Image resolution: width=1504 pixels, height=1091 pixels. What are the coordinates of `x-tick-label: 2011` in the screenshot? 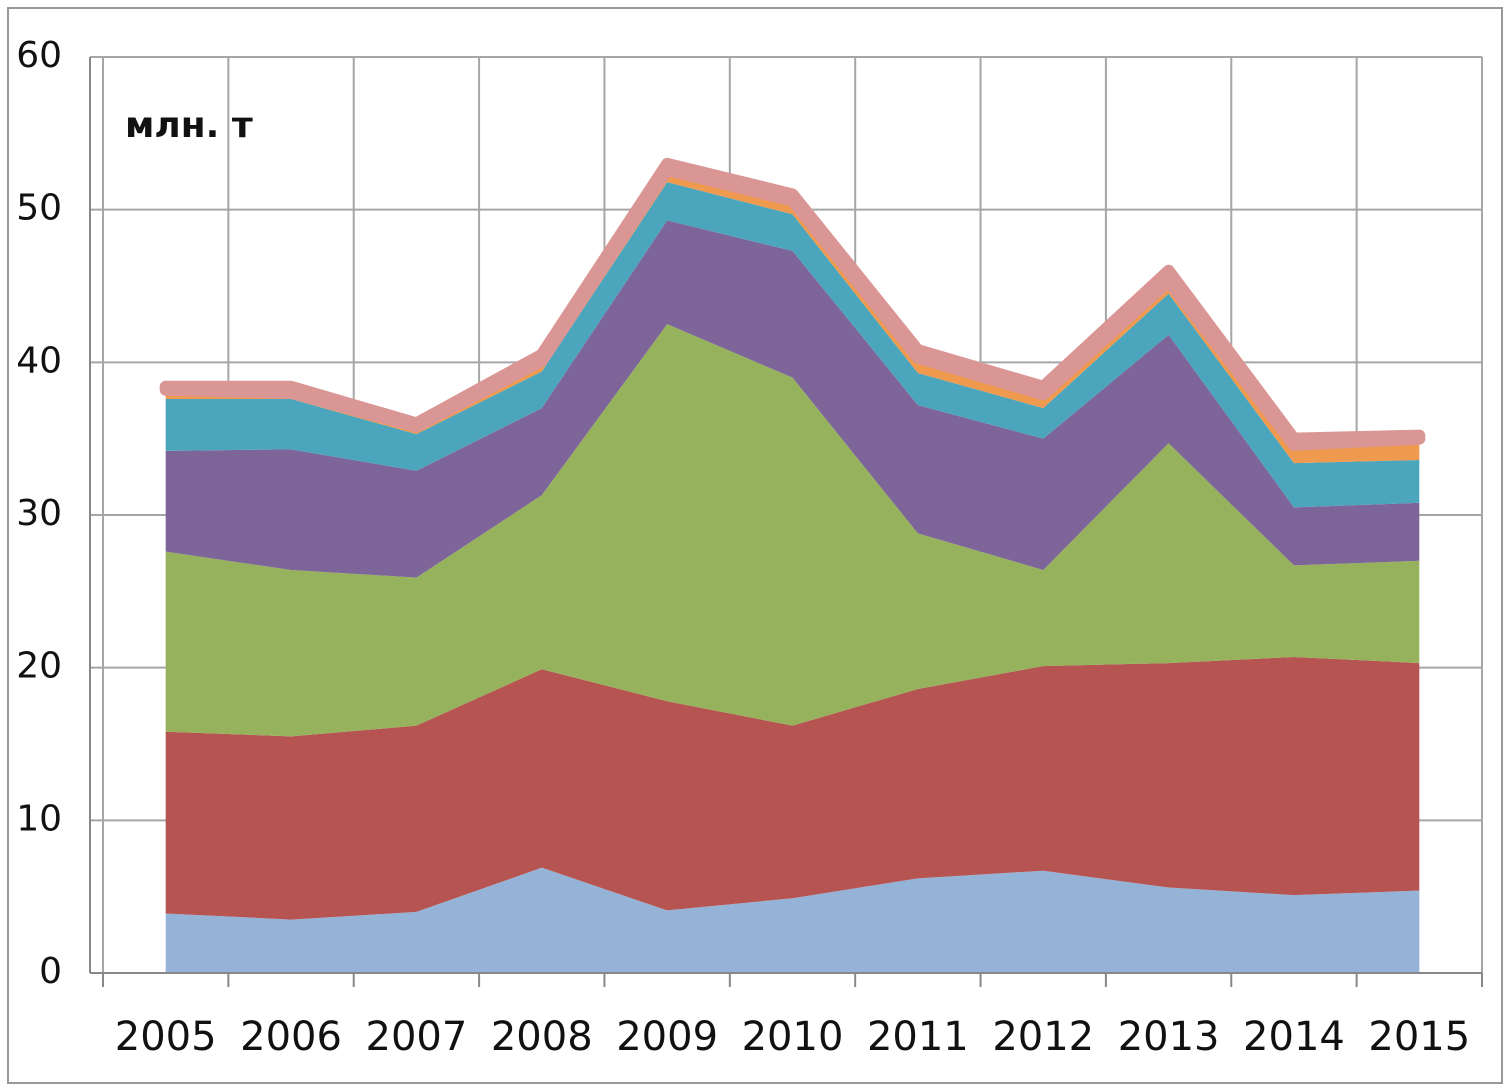 It's located at (918, 1037).